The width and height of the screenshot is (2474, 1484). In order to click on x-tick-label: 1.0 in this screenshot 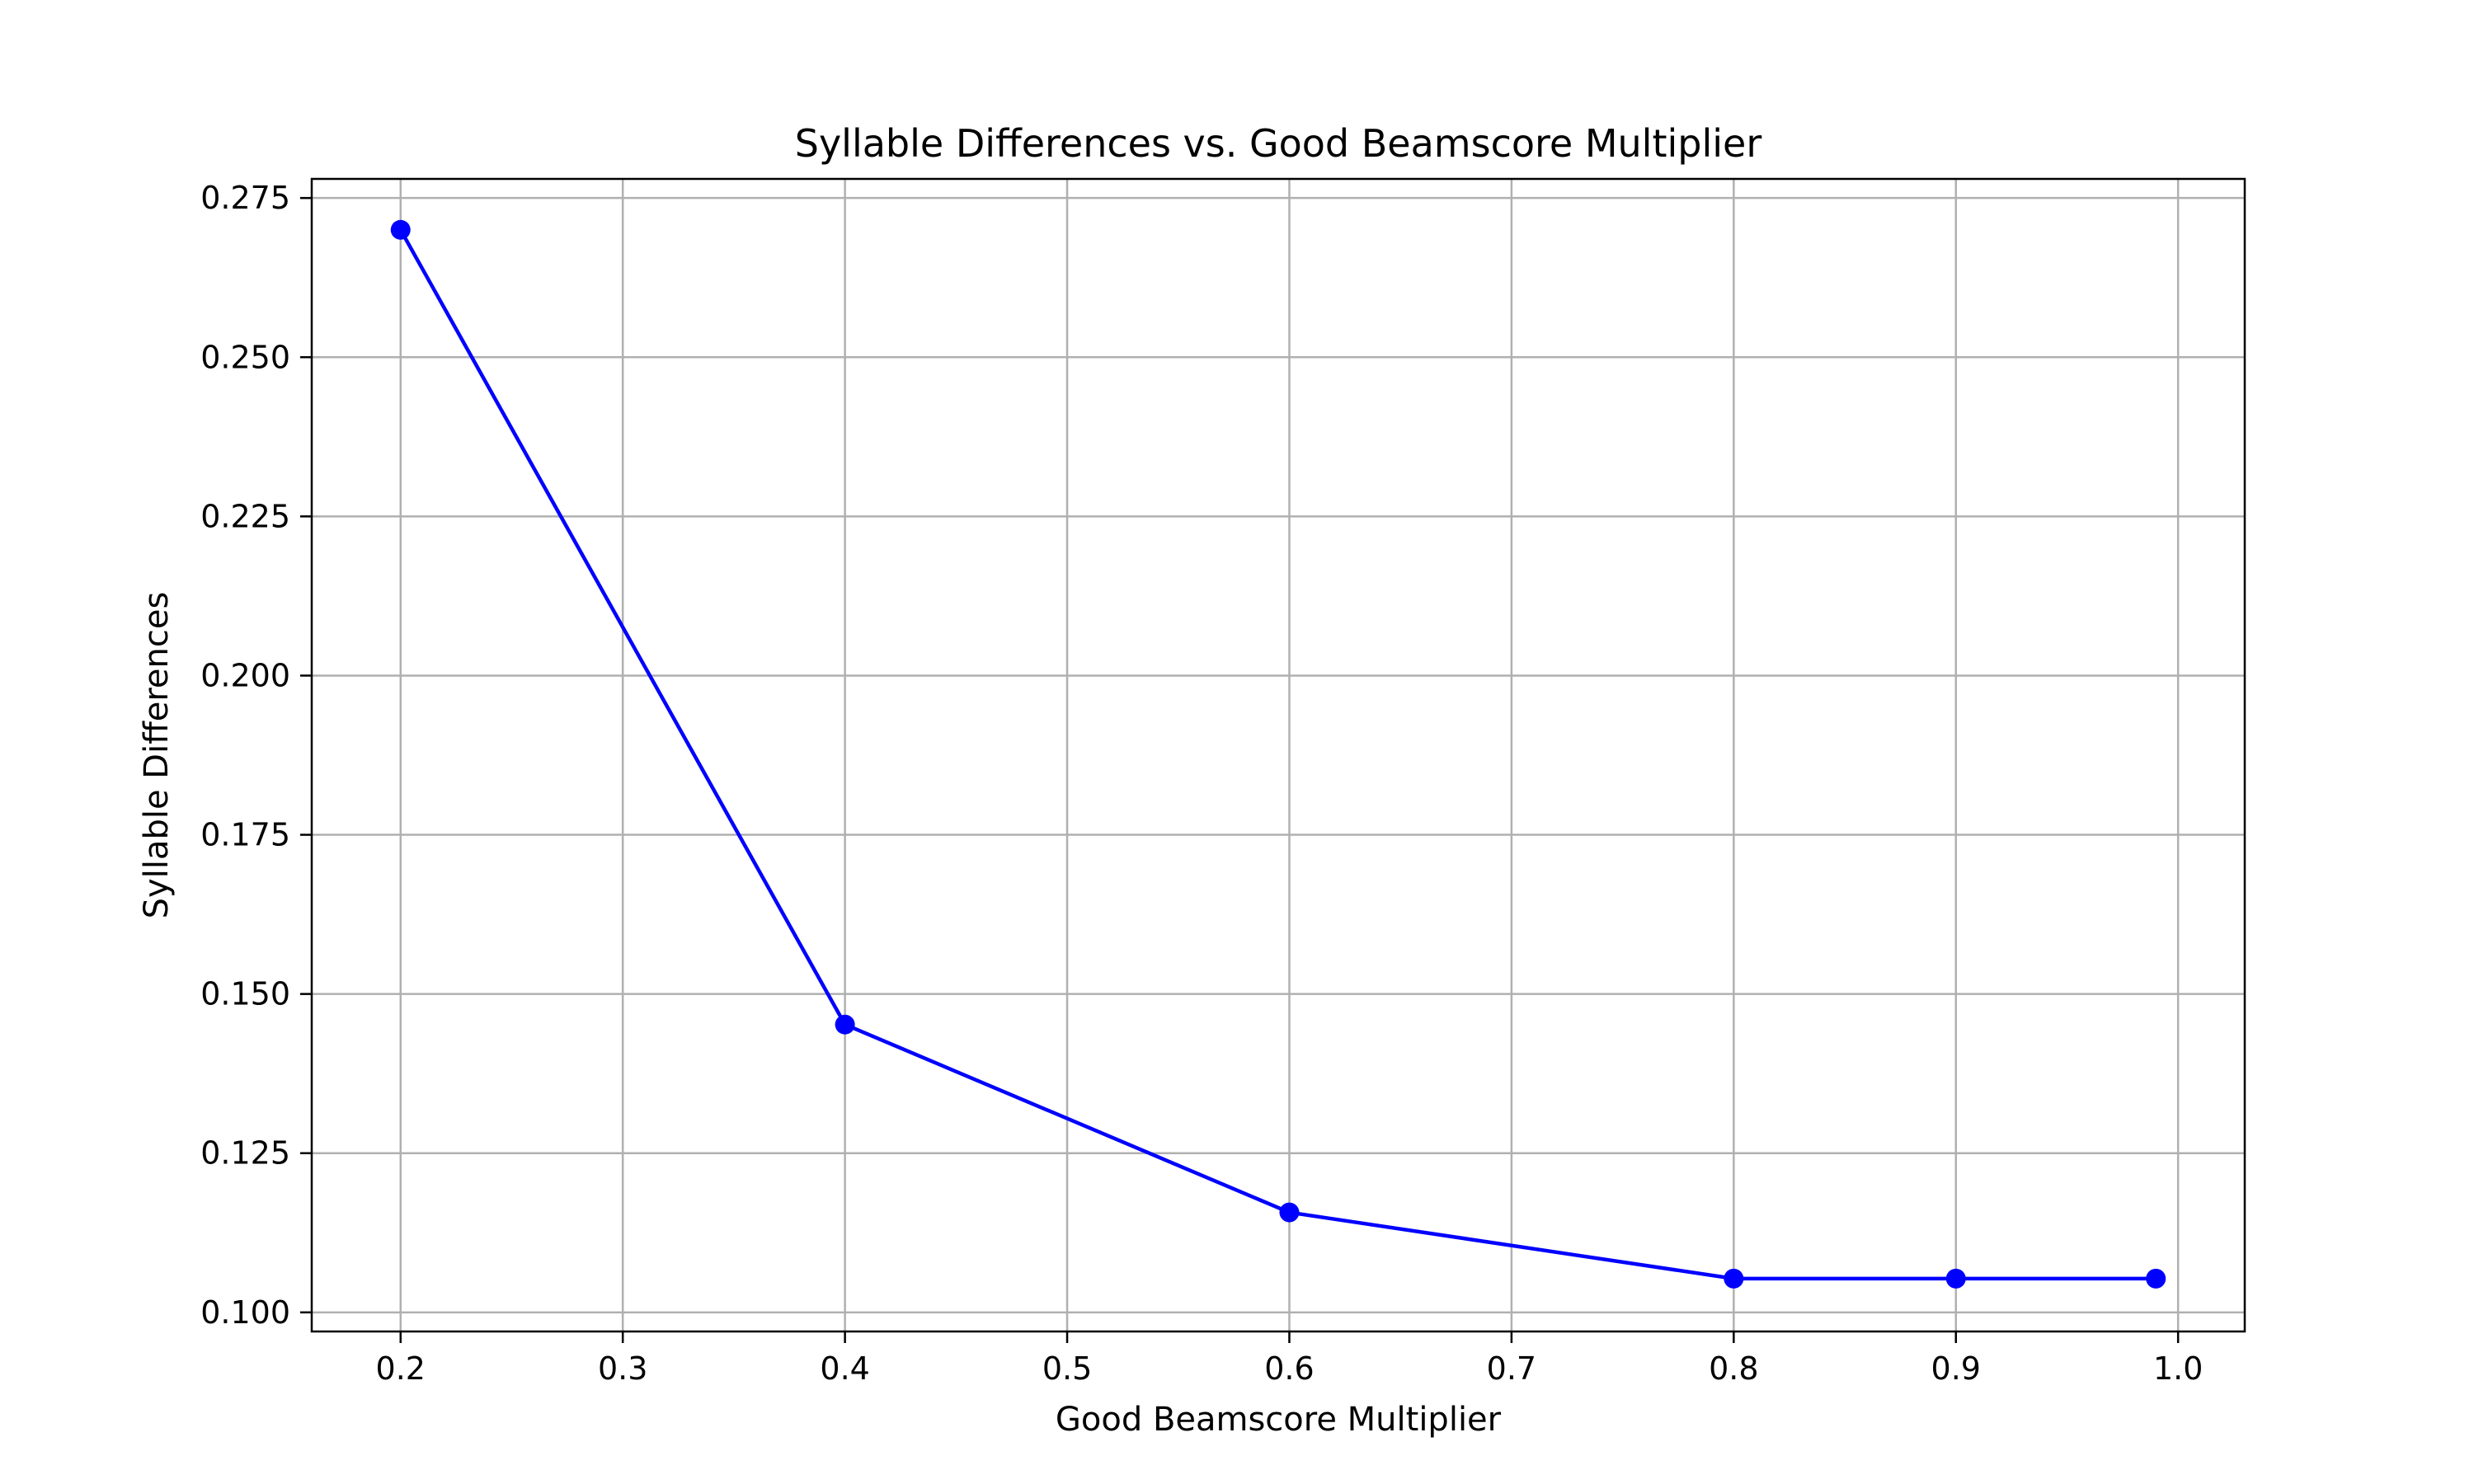, I will do `click(2178, 1368)`.